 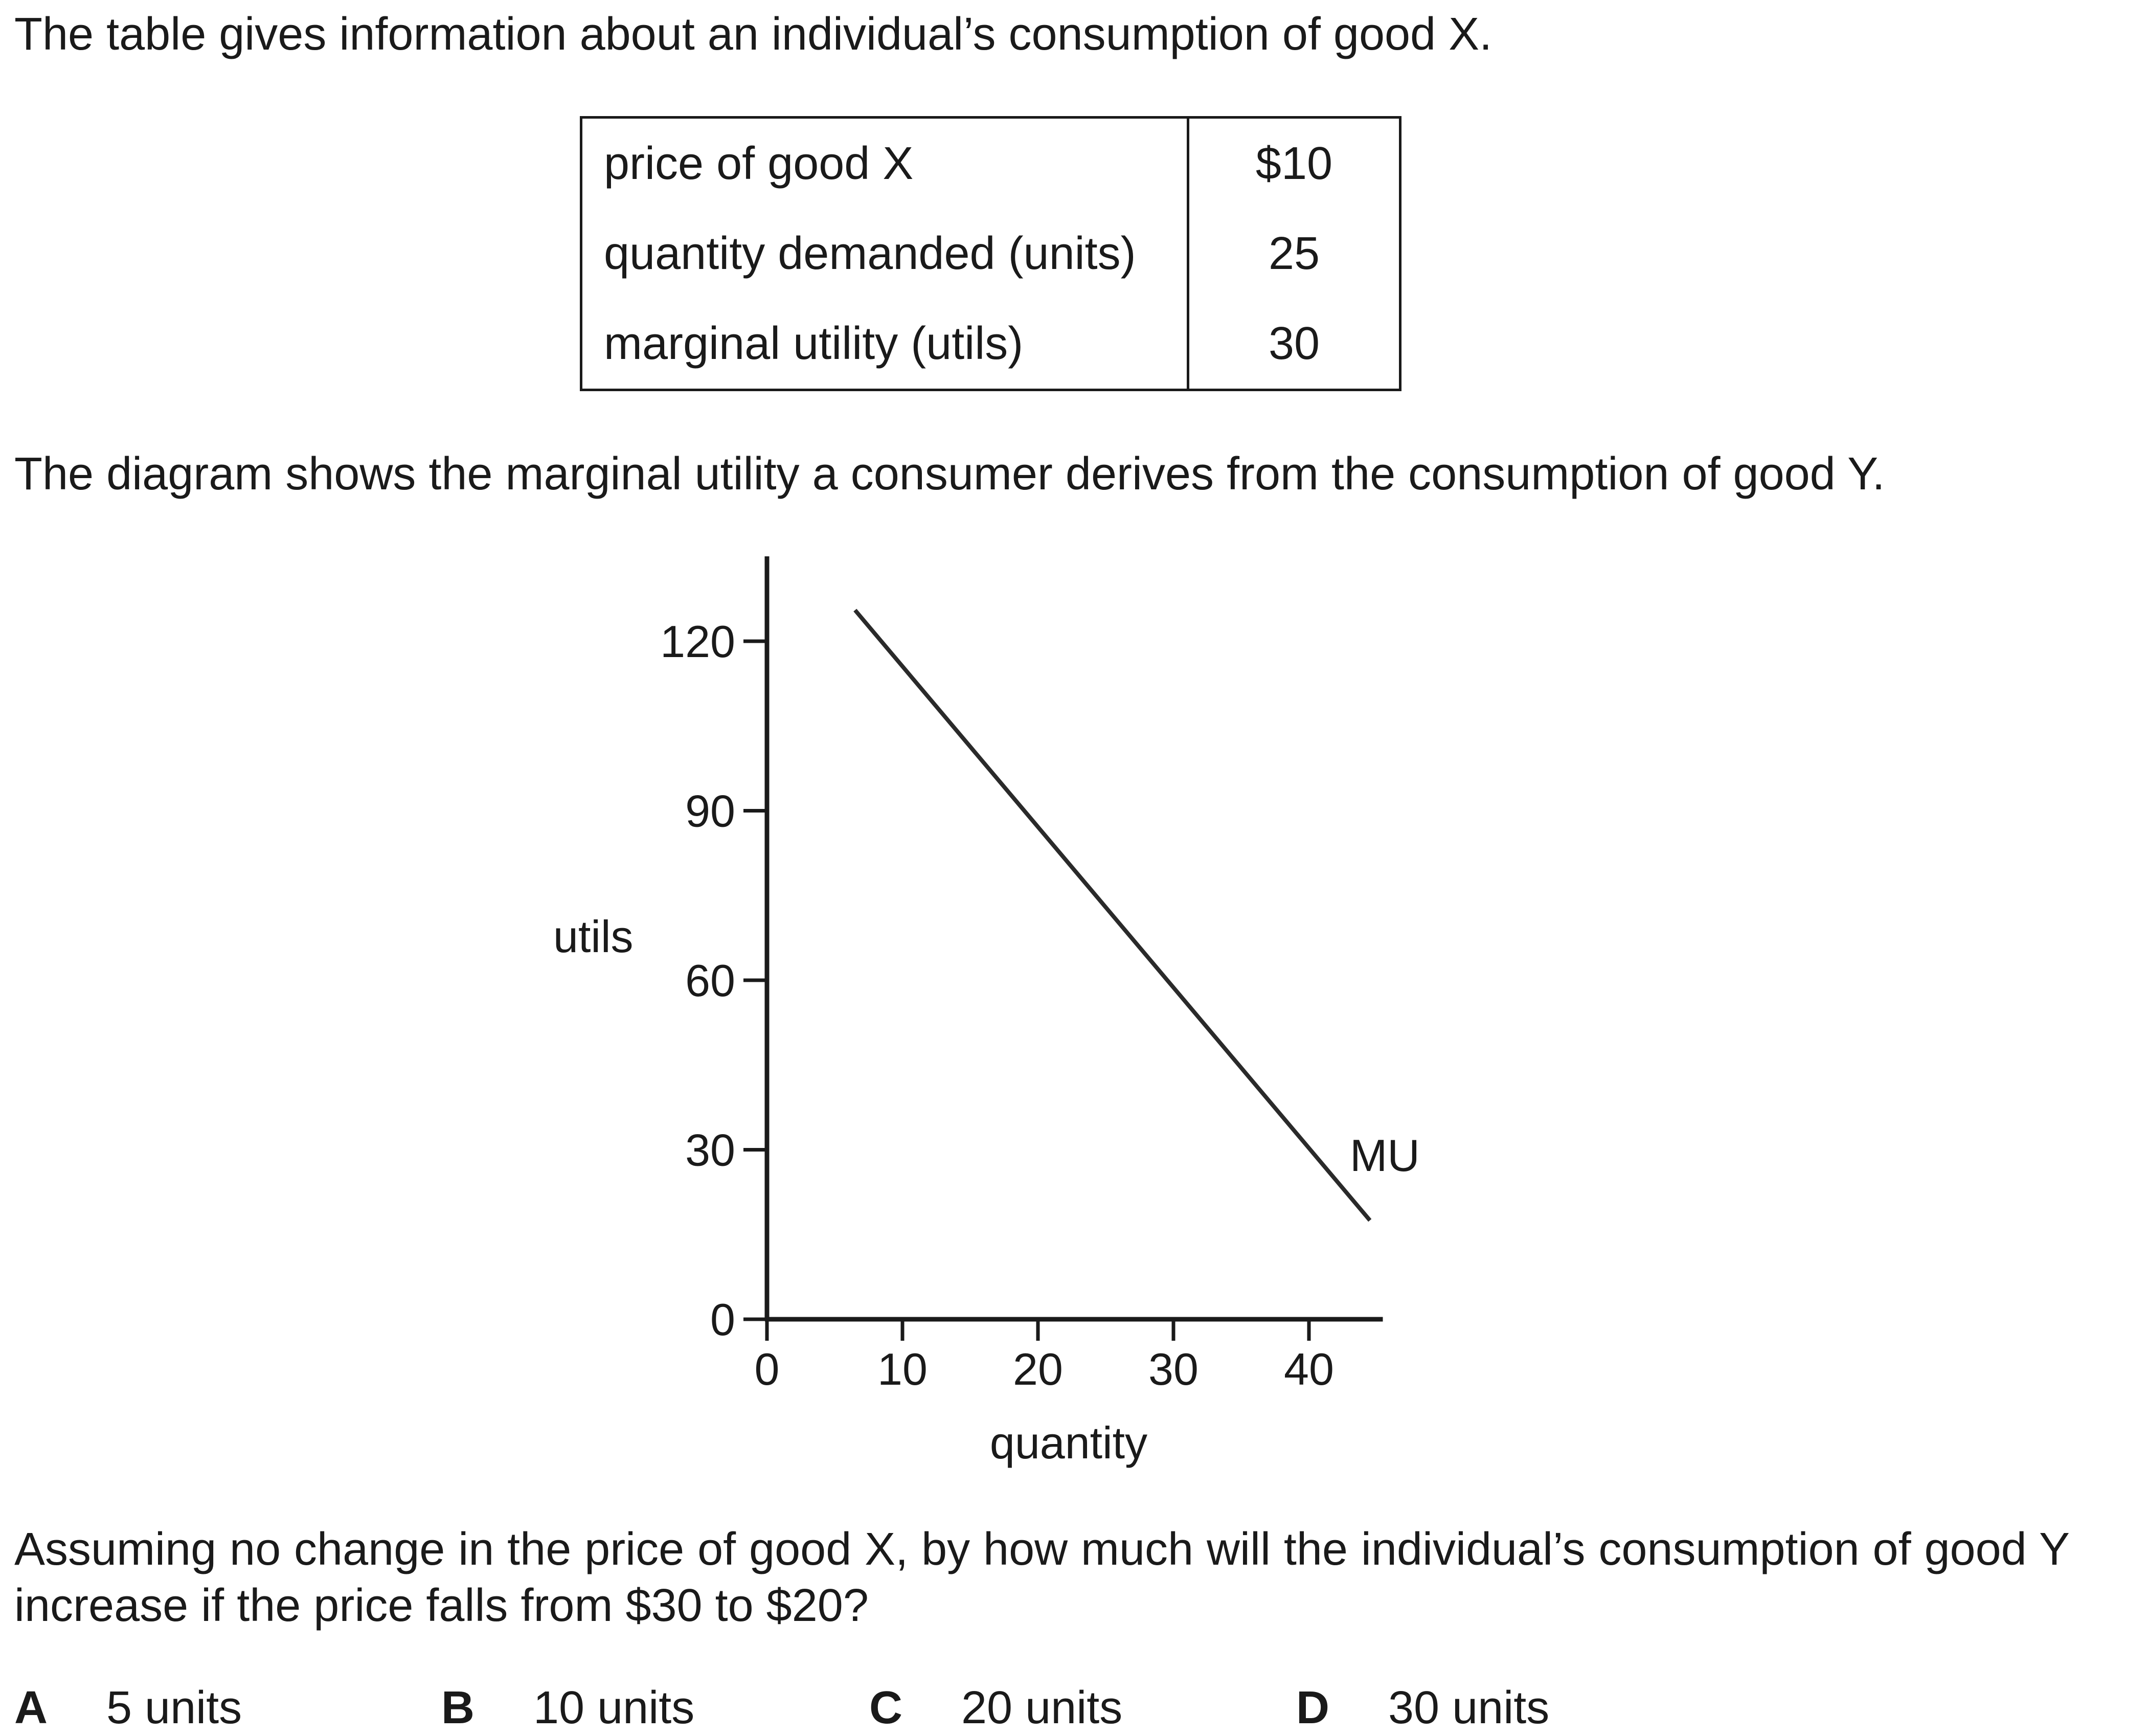 I want to click on x-tick-label: 10, so click(x=903, y=1369).